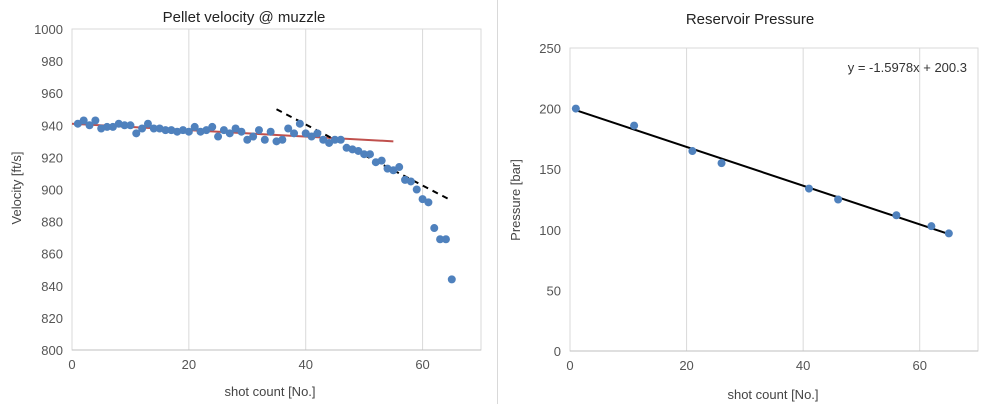 Image resolution: width=1000 pixels, height=404 pixels. I want to click on pressure-y-tick-label: 0, so click(557, 351).